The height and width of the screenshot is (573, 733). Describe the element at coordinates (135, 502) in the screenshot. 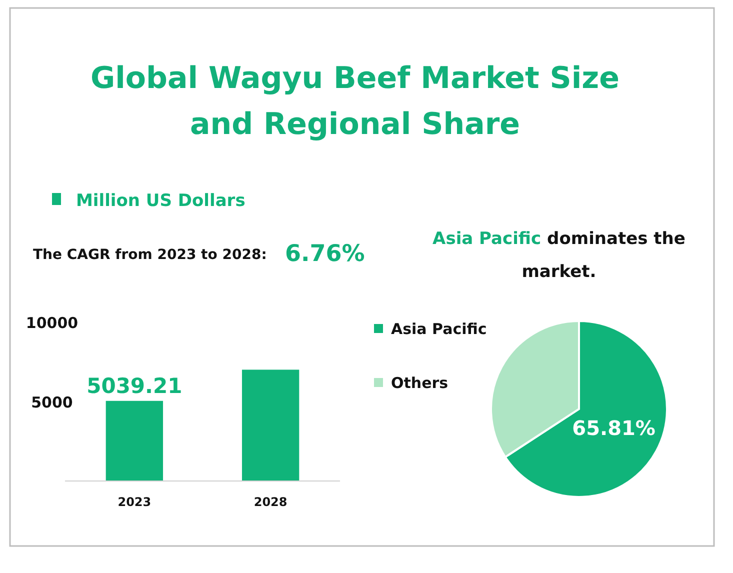

I see `x-tick-label: 2023` at that location.